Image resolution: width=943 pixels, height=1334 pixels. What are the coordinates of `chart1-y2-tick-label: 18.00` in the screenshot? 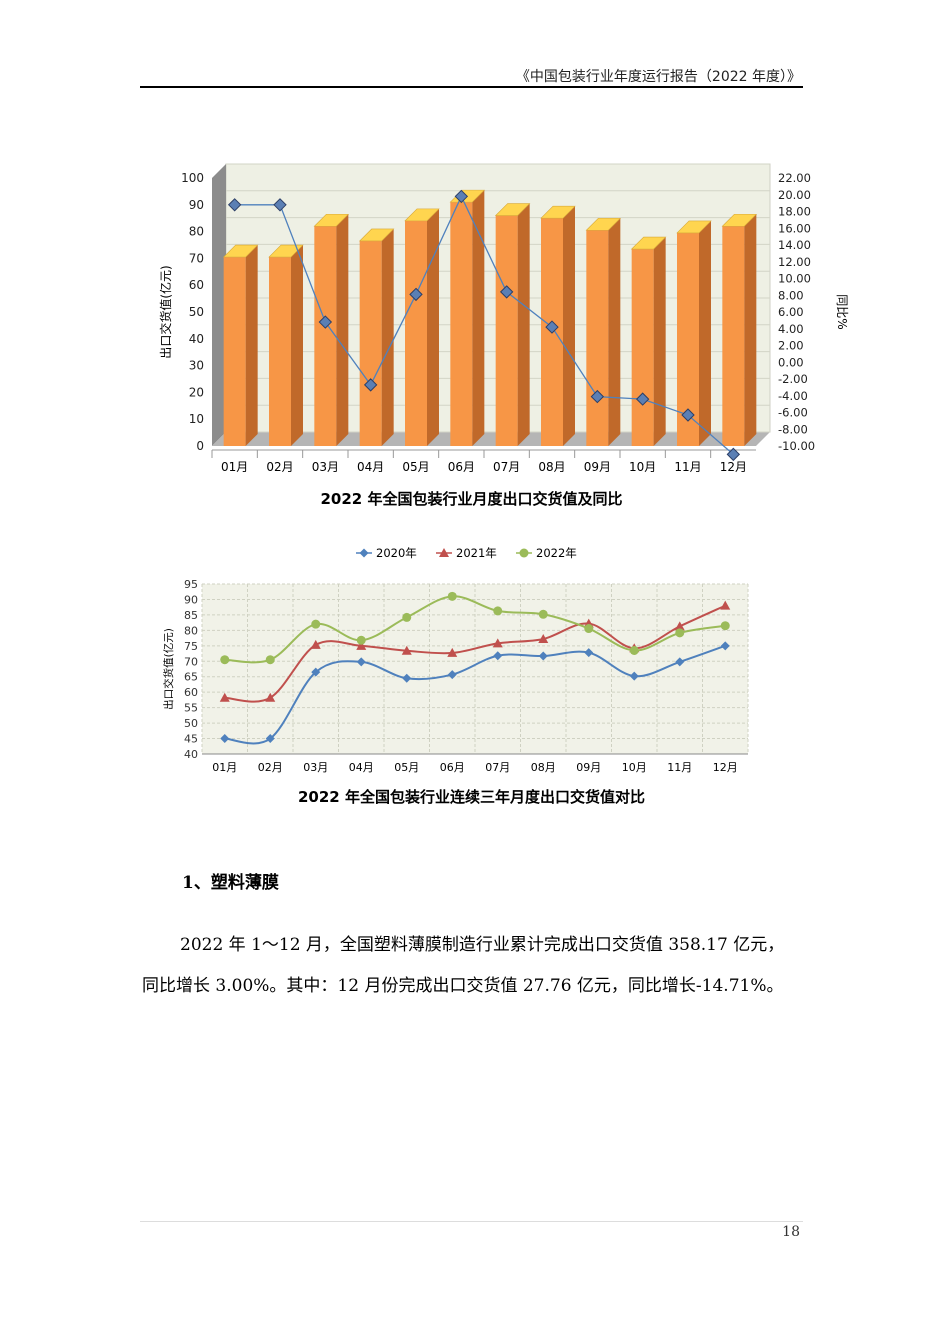 It's located at (794, 212).